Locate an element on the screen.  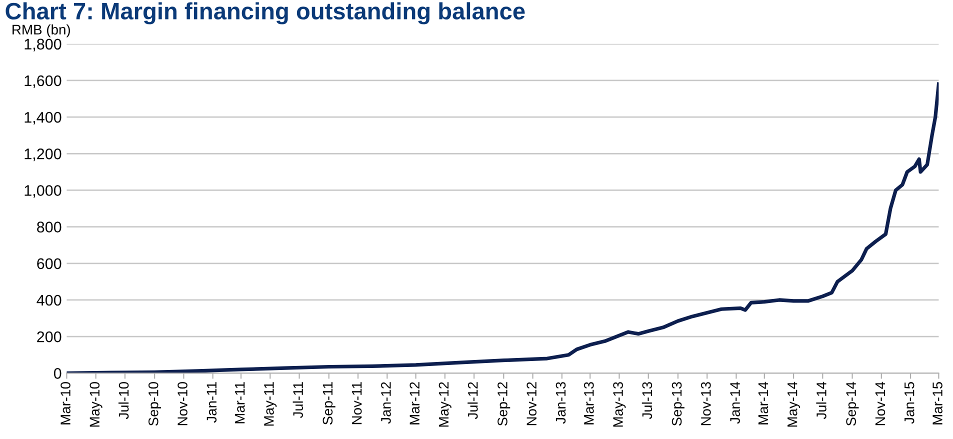
y-tick-label: 1,200 is located at coordinates (43, 155).